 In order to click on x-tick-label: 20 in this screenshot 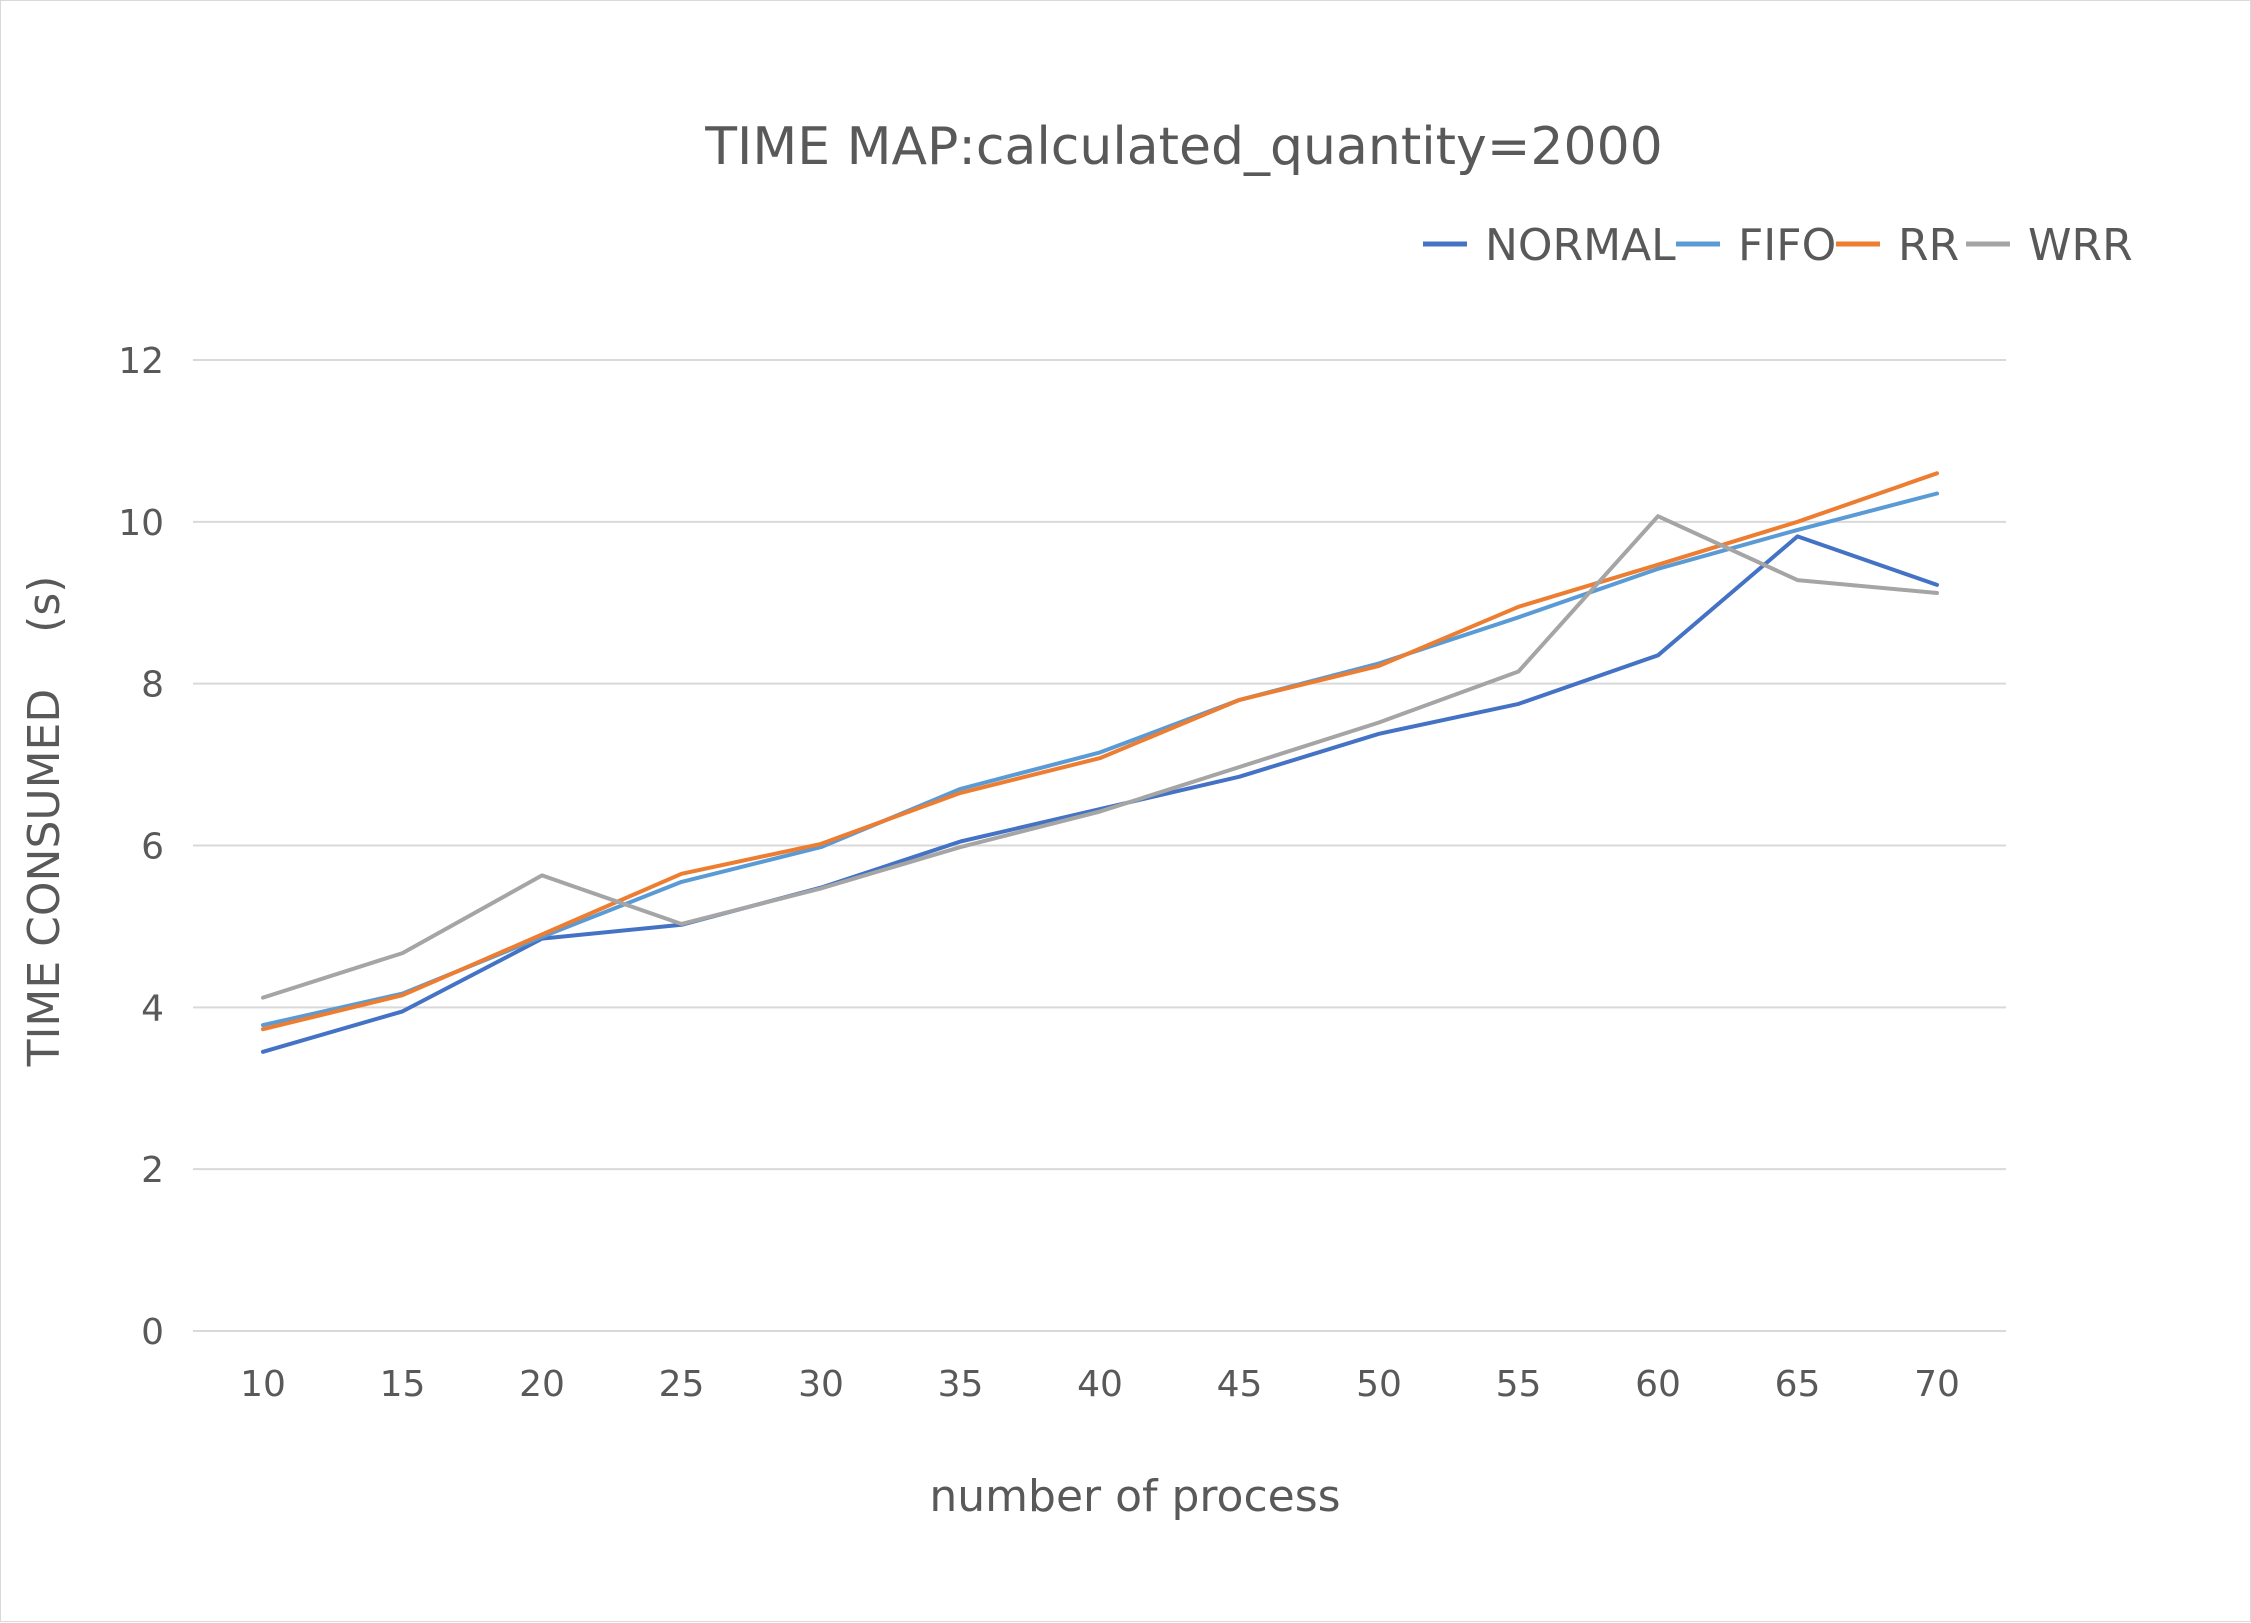, I will do `click(542, 1384)`.